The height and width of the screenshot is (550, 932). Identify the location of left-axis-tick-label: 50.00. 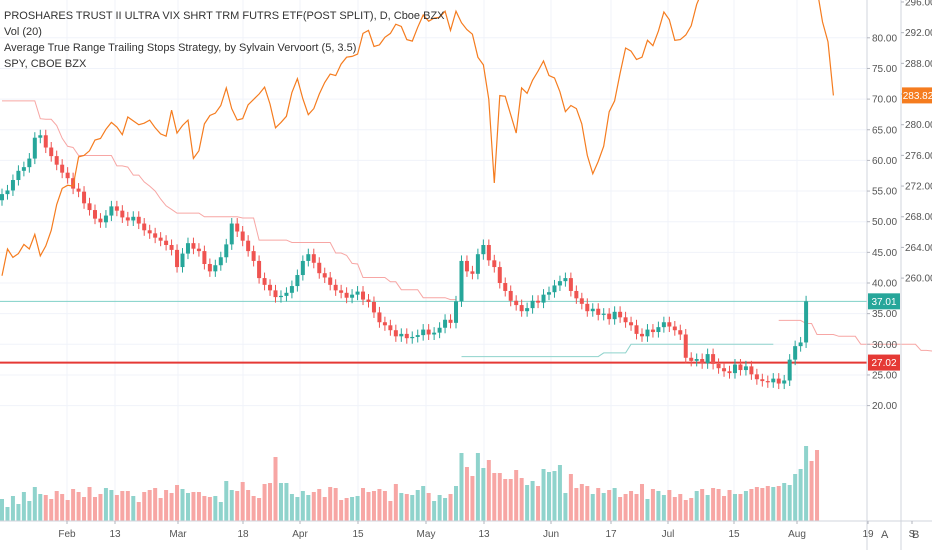
(884, 222).